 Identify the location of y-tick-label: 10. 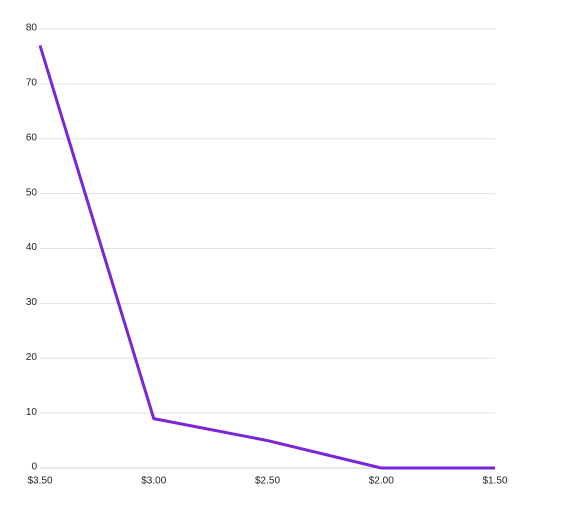
(32, 412).